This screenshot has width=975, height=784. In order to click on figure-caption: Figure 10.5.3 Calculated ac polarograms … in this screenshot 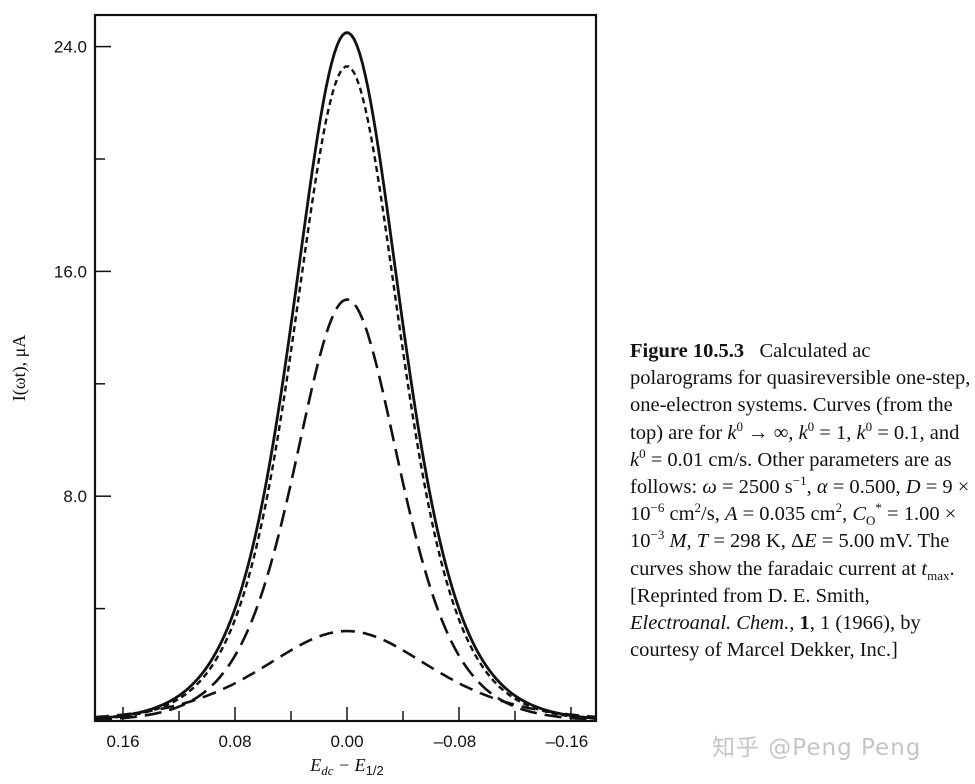, I will do `click(802, 501)`.